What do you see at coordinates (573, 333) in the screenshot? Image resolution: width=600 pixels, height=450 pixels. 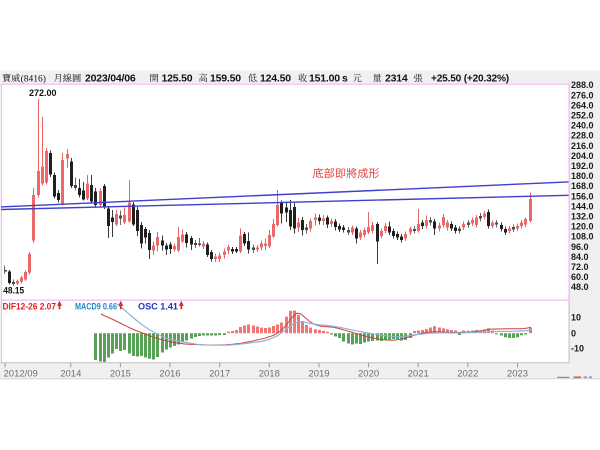 I see `svg-text: 0` at bounding box center [573, 333].